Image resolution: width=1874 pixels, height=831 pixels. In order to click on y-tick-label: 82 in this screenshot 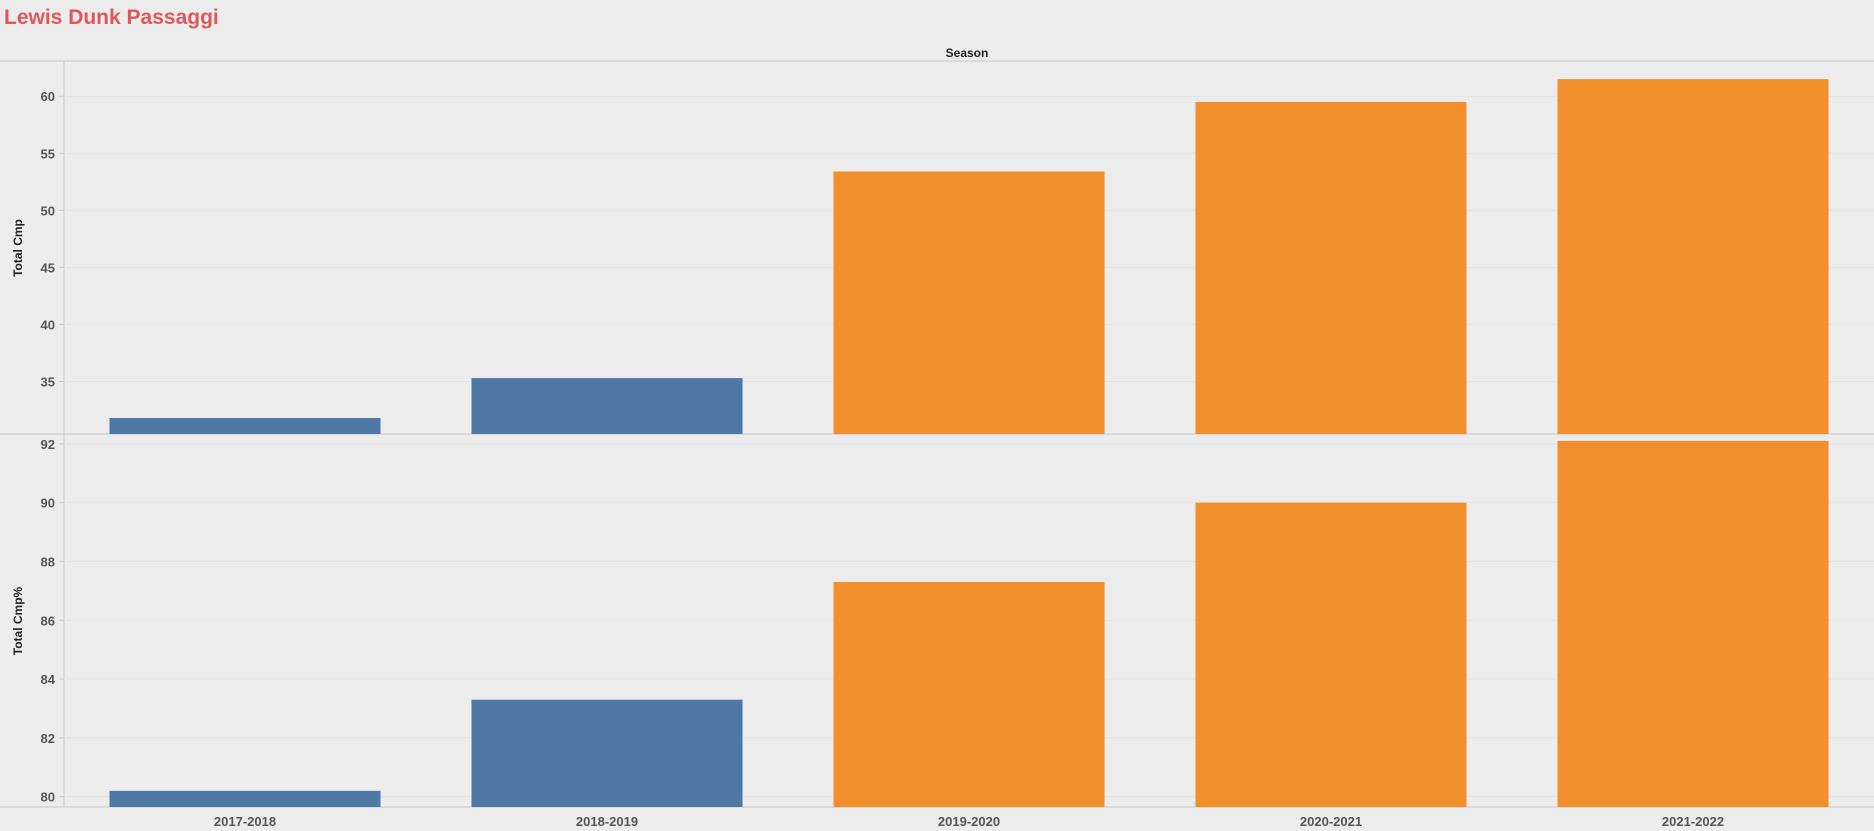, I will do `click(48, 738)`.